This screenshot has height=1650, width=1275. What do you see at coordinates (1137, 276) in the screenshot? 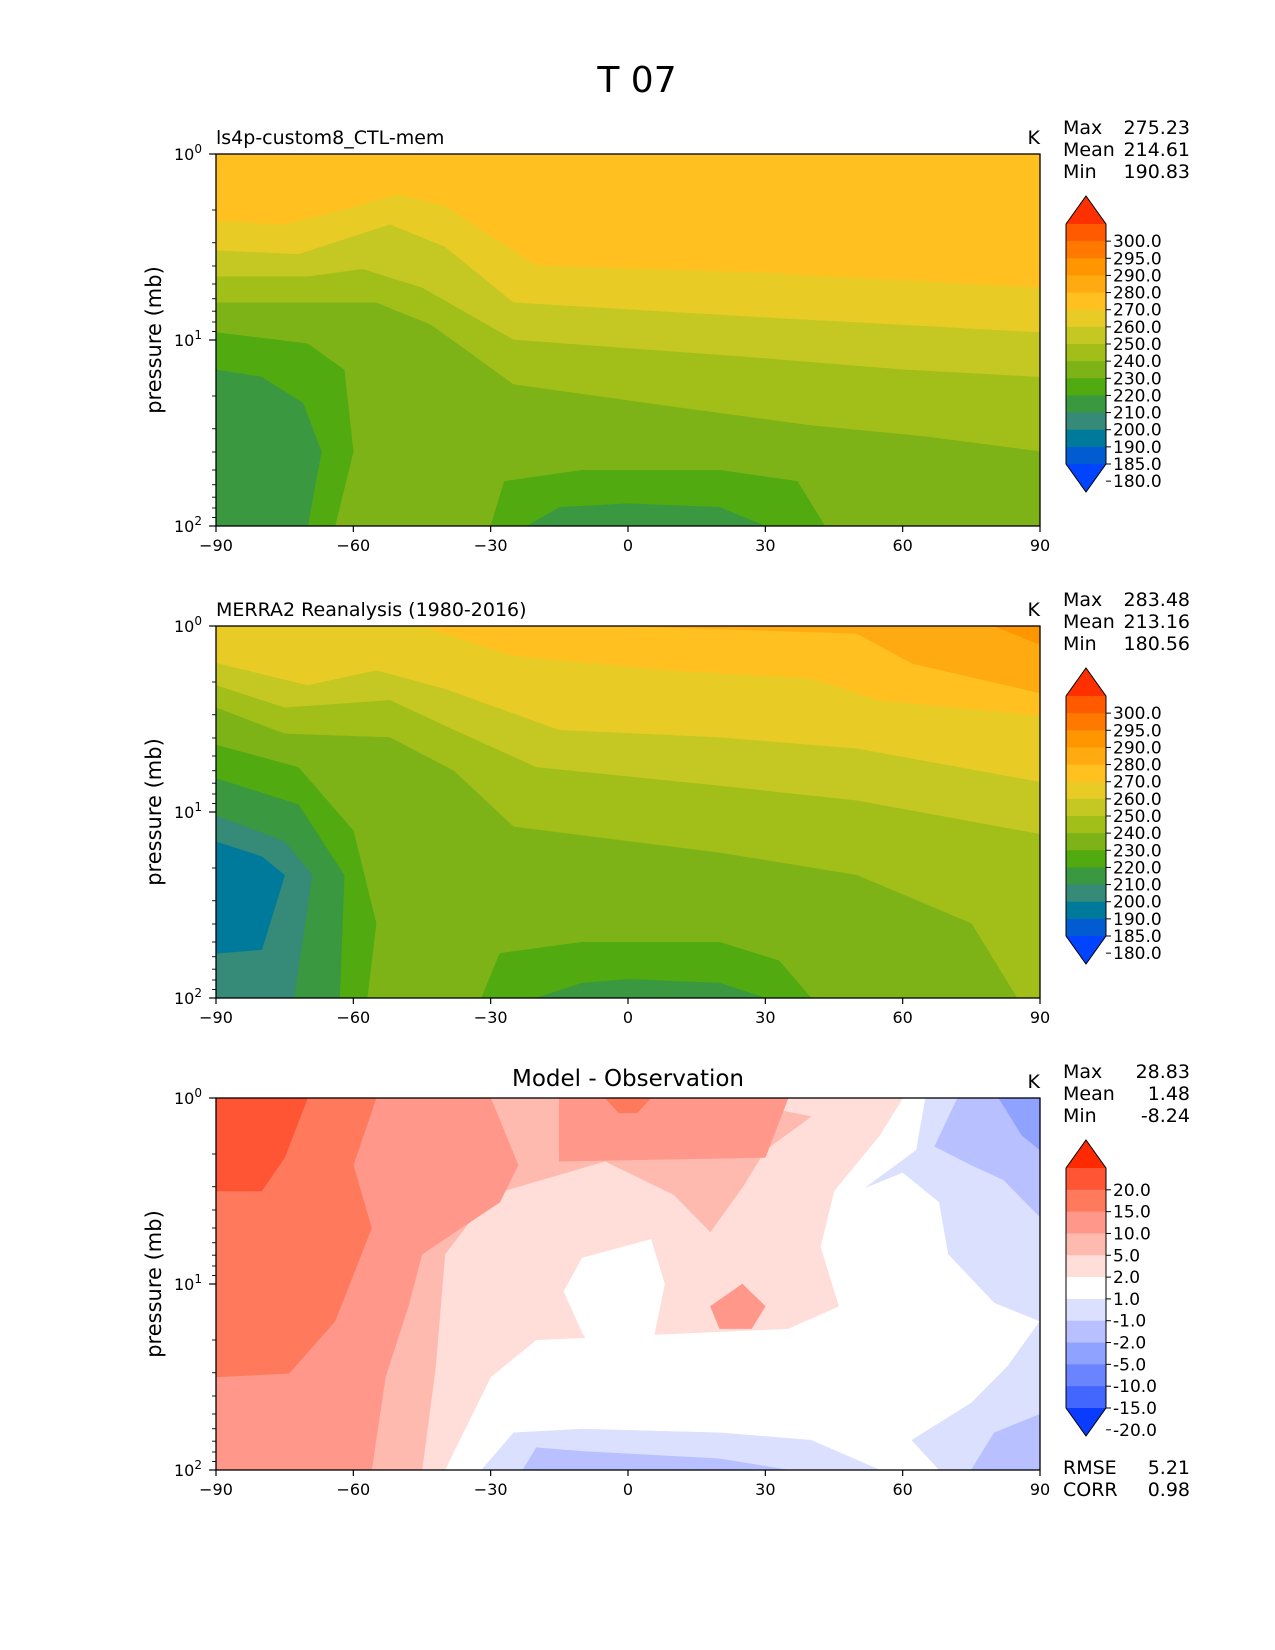
I see `colorbar-tick-label: 290.0` at bounding box center [1137, 276].